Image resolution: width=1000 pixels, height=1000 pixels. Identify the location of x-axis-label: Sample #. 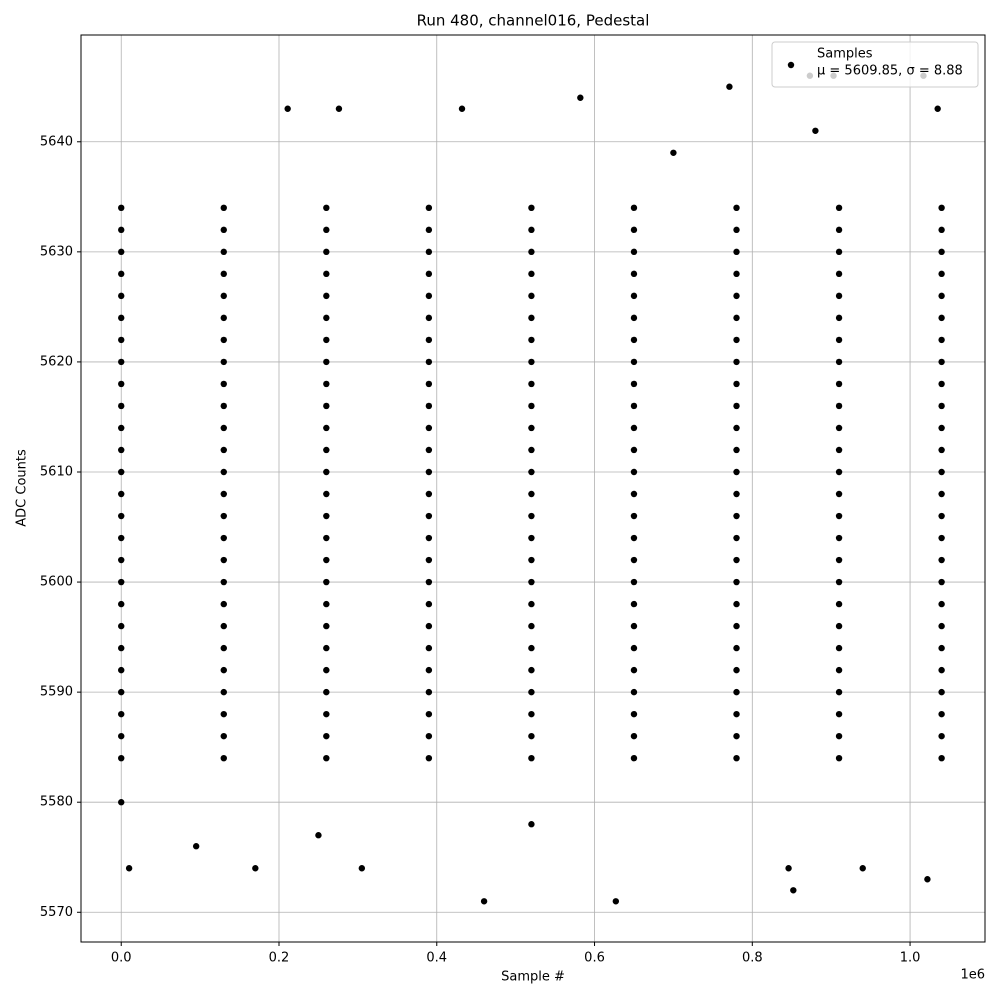
(533, 977).